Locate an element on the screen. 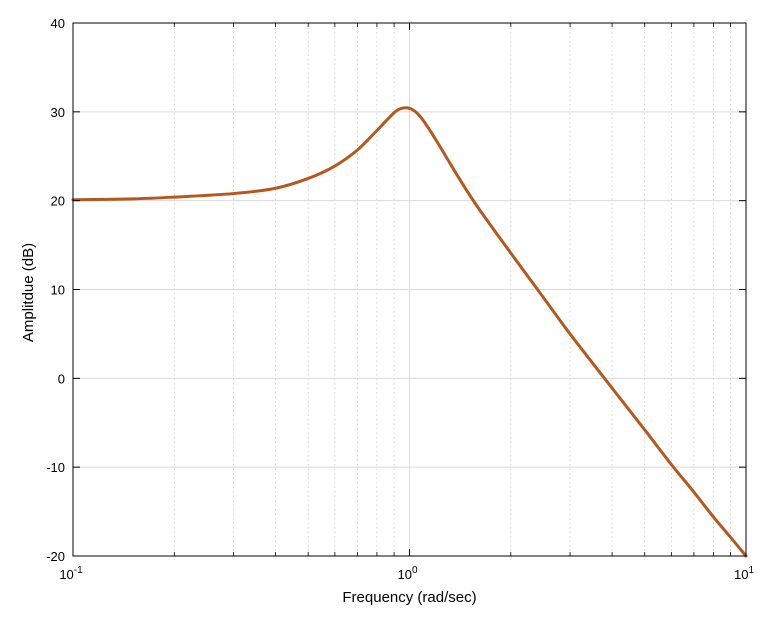 The image size is (779, 618). y-tick-label: 30 is located at coordinates (58, 112).